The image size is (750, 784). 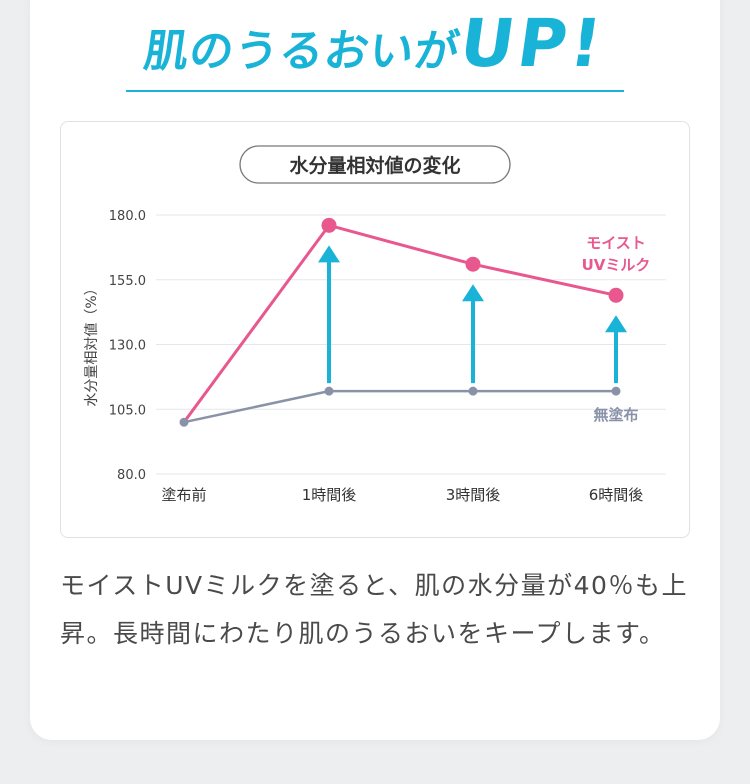 I want to click on y-tick-label: 105.0, so click(x=127, y=410).